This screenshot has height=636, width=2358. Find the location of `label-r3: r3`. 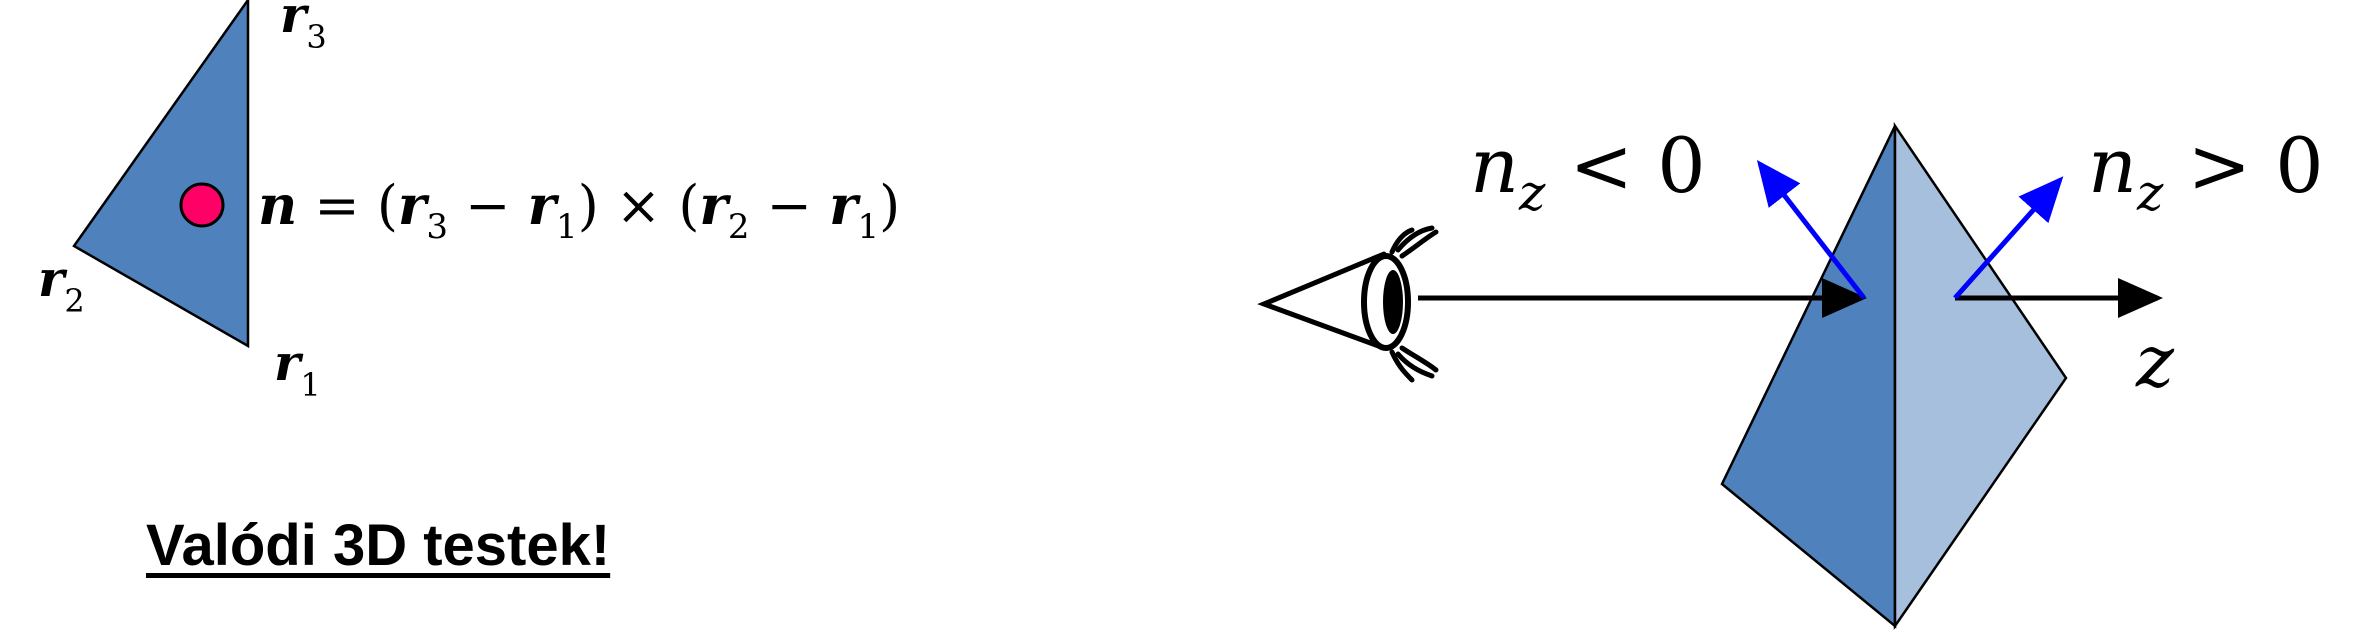

label-r3: r3 is located at coordinates (303, 28).